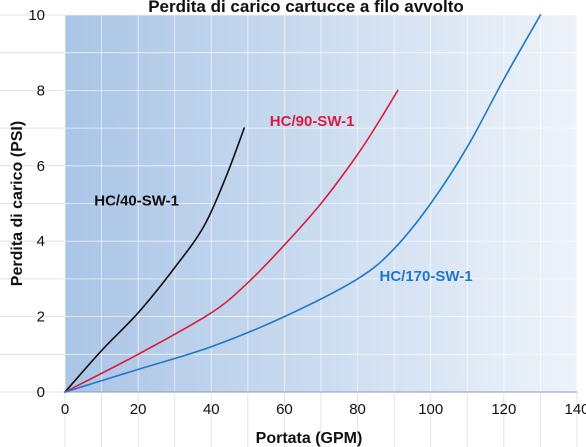 Image resolution: width=586 pixels, height=447 pixels. What do you see at coordinates (426, 276) in the screenshot?
I see `series-label-2: HC/170-SW-1` at bounding box center [426, 276].